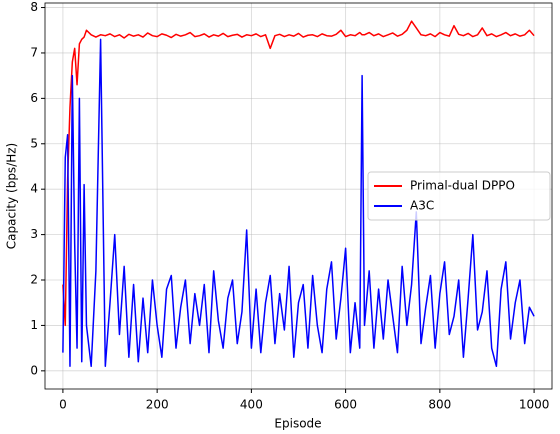 The width and height of the screenshot is (560, 434). What do you see at coordinates (157, 405) in the screenshot?
I see `x-tick-label: 200` at bounding box center [157, 405].